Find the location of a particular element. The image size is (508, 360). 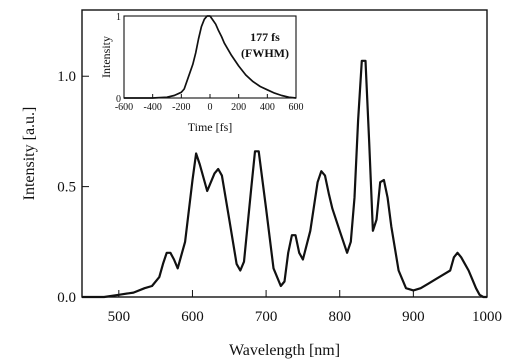

inset-y-tick-label: 0 is located at coordinates (118, 99).